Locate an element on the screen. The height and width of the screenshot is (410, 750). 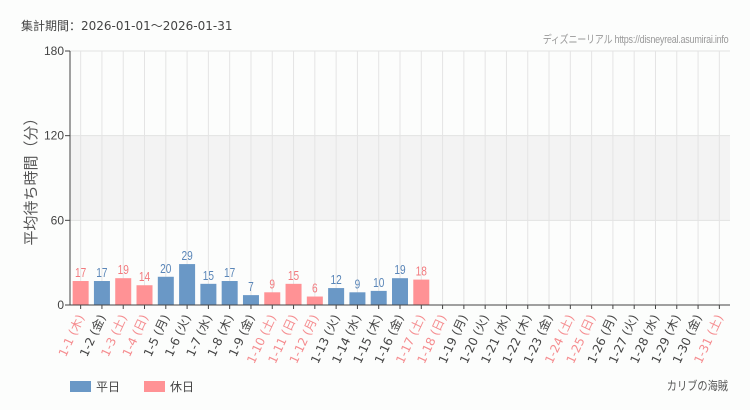
y-tick-label: 120 is located at coordinates (54, 136).